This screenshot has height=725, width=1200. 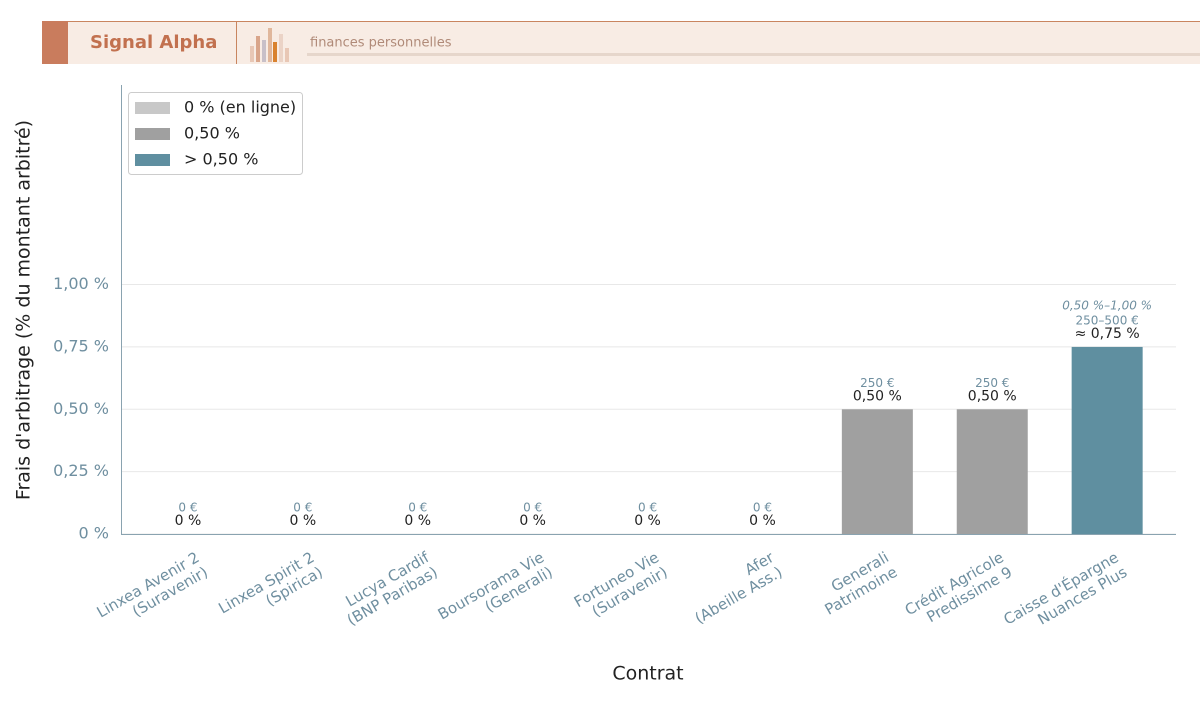 I want to click on legend: 0 % (en ligne) 0,50 % > 0,50 %, so click(x=215, y=133).